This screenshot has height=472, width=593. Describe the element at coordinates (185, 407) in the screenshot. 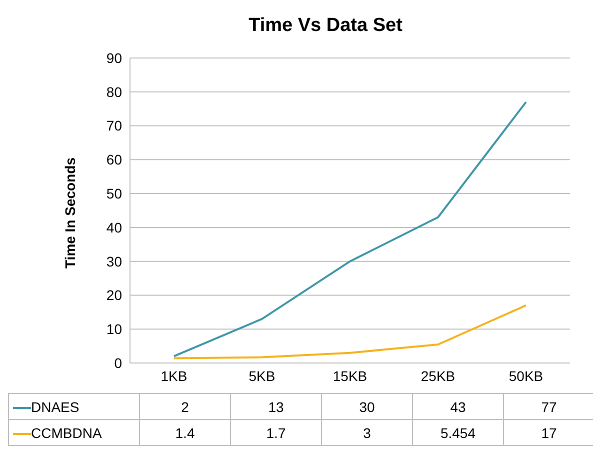

I see `data-label: 2` at that location.